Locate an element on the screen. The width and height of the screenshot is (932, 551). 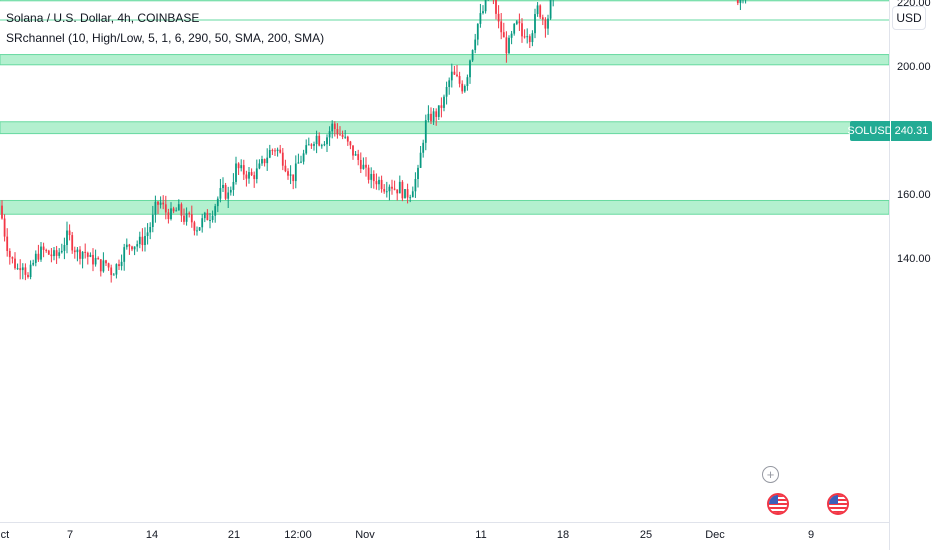
plus-circle-icon: + is located at coordinates (770, 474).